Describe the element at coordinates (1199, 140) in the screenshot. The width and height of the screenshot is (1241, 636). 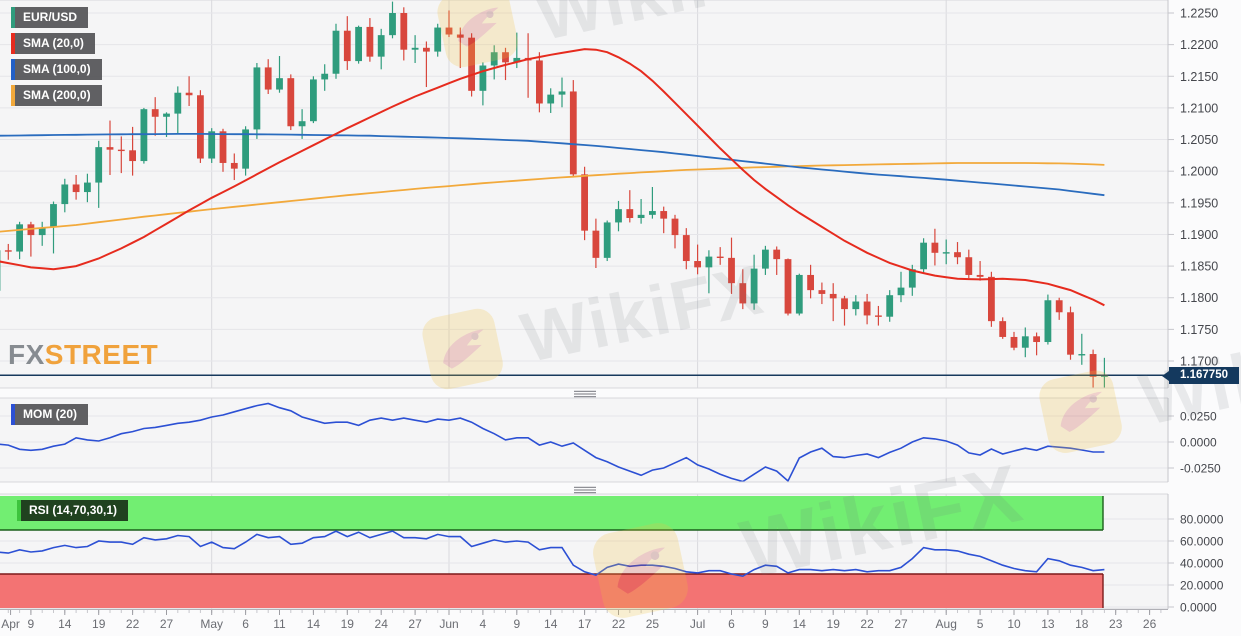
I see `price-tick-label: 1.2050` at that location.